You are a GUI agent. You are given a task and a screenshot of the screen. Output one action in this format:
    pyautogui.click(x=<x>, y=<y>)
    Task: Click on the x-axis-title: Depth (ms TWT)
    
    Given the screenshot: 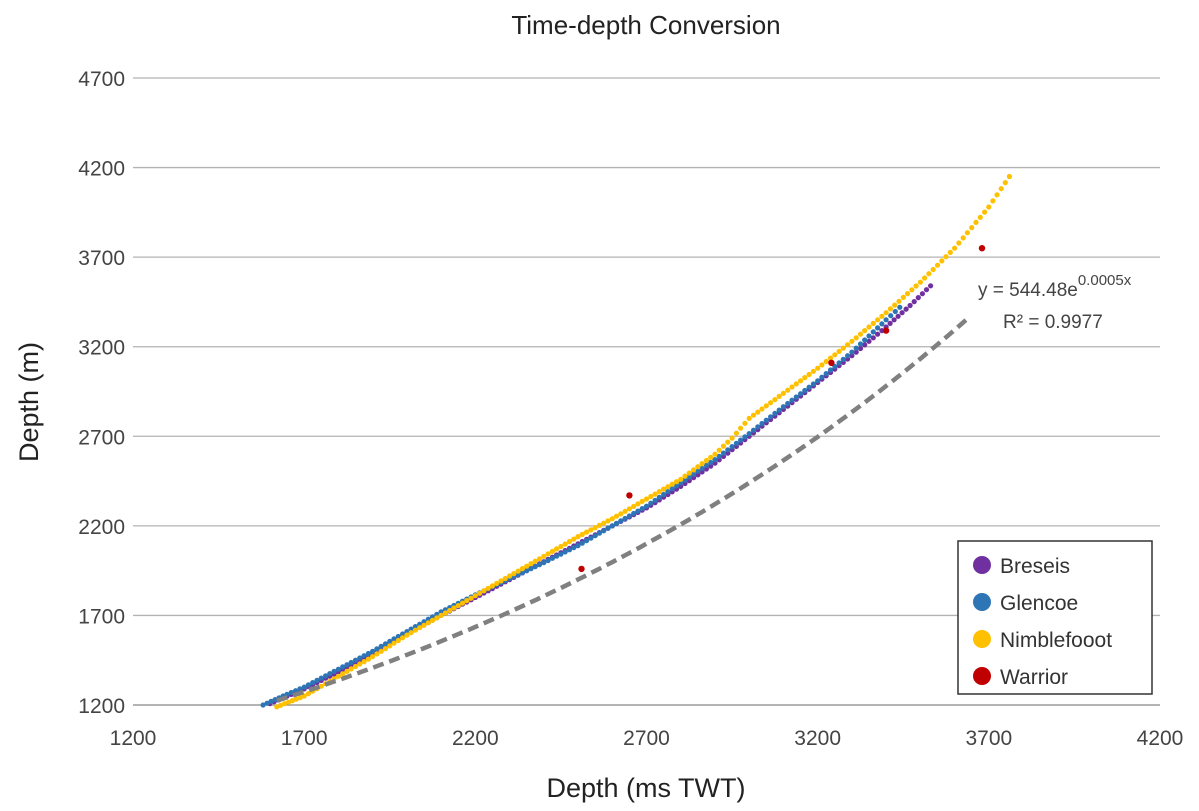 What is the action you would take?
    pyautogui.click(x=645, y=788)
    